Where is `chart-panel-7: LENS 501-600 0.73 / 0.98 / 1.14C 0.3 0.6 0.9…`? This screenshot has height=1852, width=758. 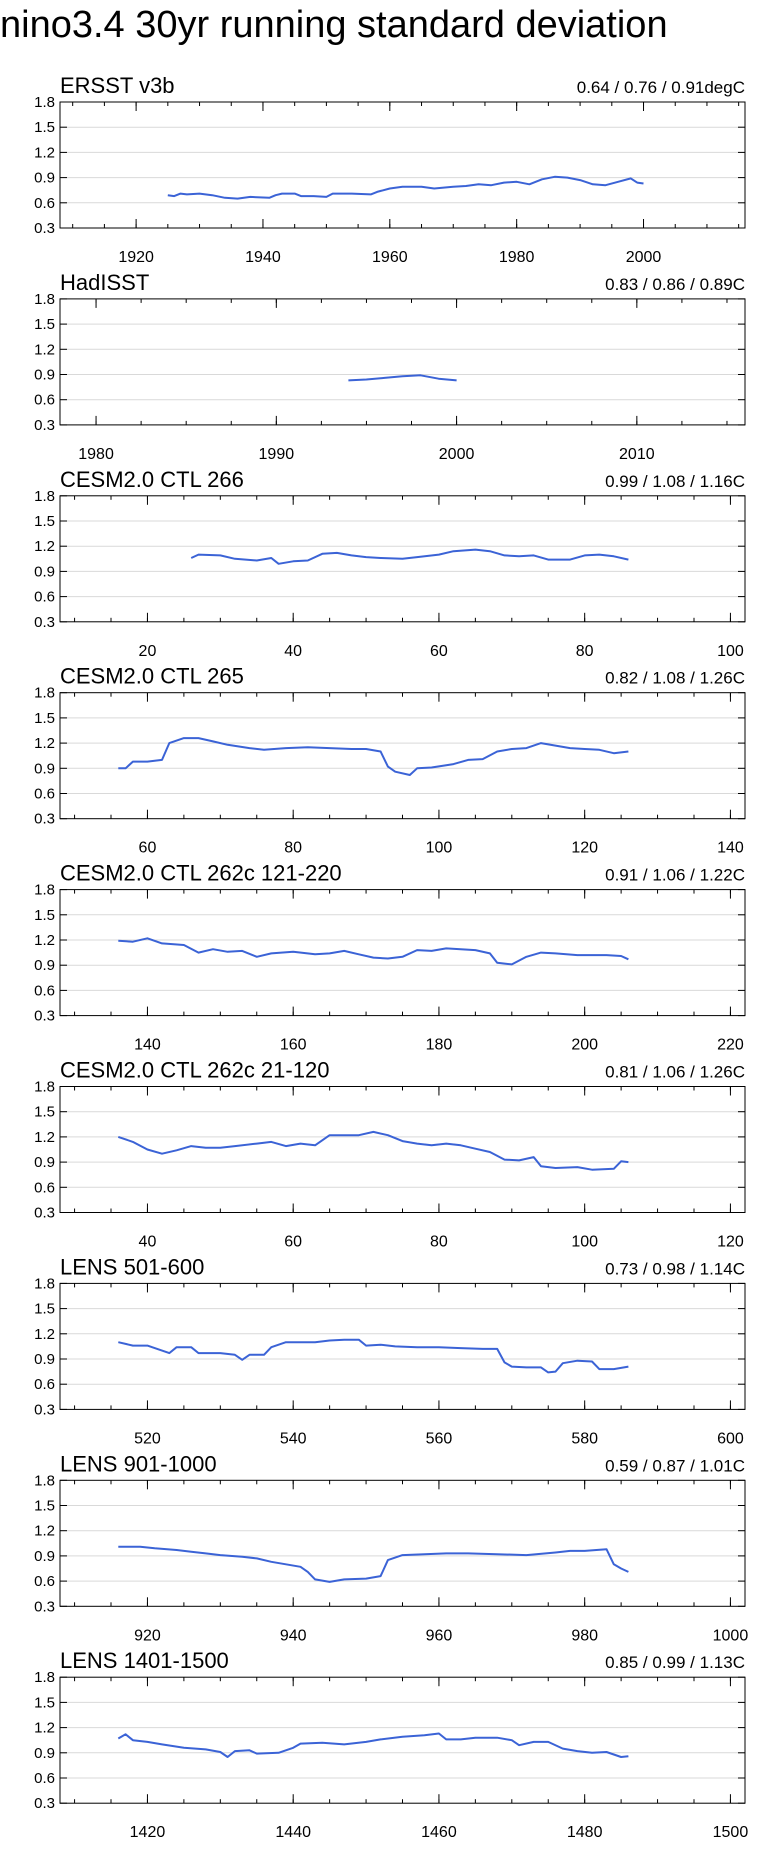
chart-panel-7: LENS 501-600 0.73 / 0.98 / 1.14C 0.3 0.6 0.9… is located at coordinates (390, 1350).